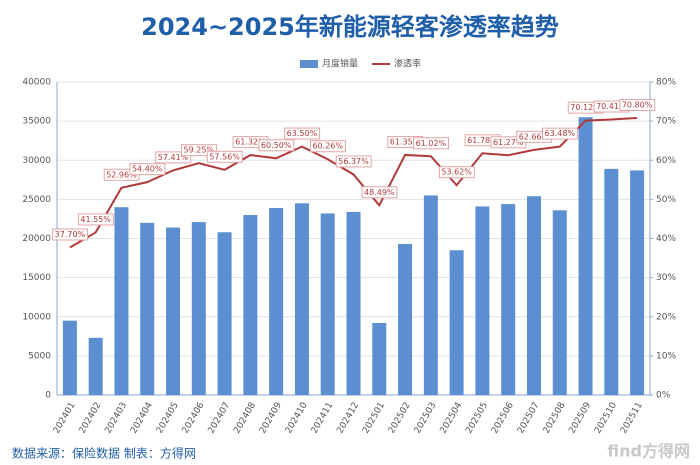  I want to click on data-label: 63.48%, so click(560, 133).